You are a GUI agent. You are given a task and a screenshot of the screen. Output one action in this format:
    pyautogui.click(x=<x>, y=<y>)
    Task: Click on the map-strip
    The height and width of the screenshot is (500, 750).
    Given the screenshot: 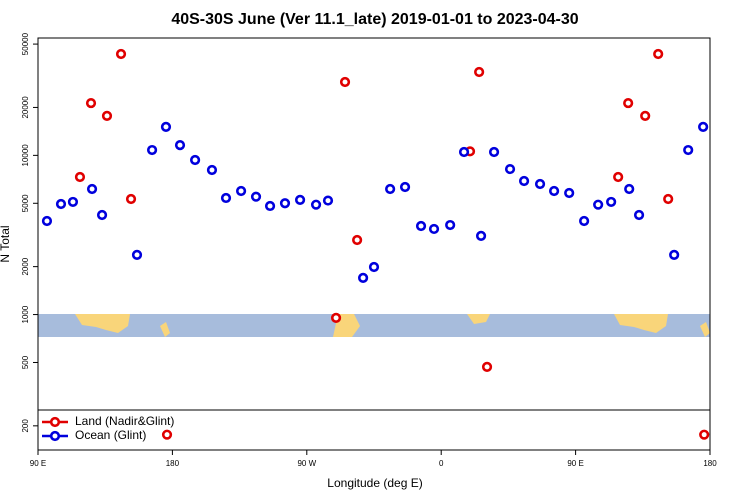 What is the action you would take?
    pyautogui.click(x=374, y=325)
    